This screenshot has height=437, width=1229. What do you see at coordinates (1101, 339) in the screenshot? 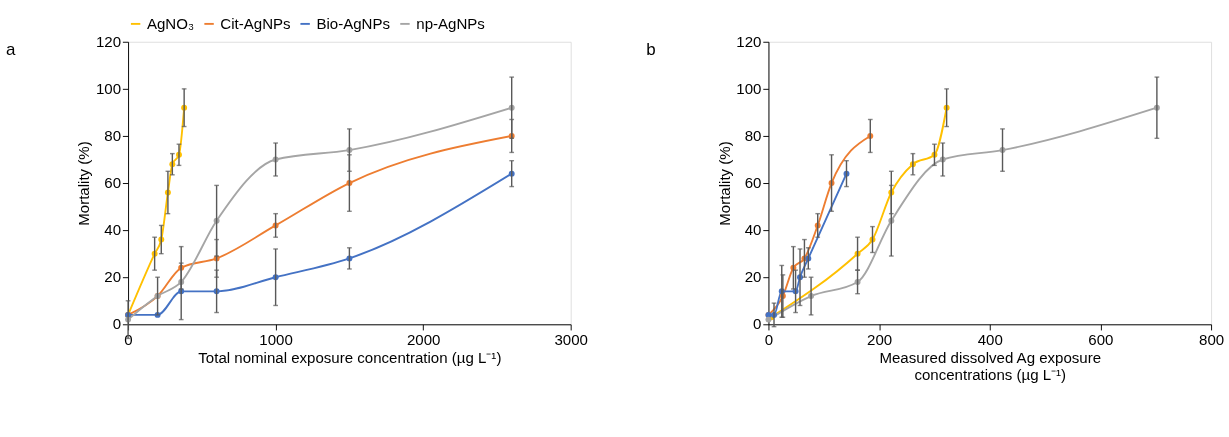
I see `x-tick-label: 600` at bounding box center [1101, 339].